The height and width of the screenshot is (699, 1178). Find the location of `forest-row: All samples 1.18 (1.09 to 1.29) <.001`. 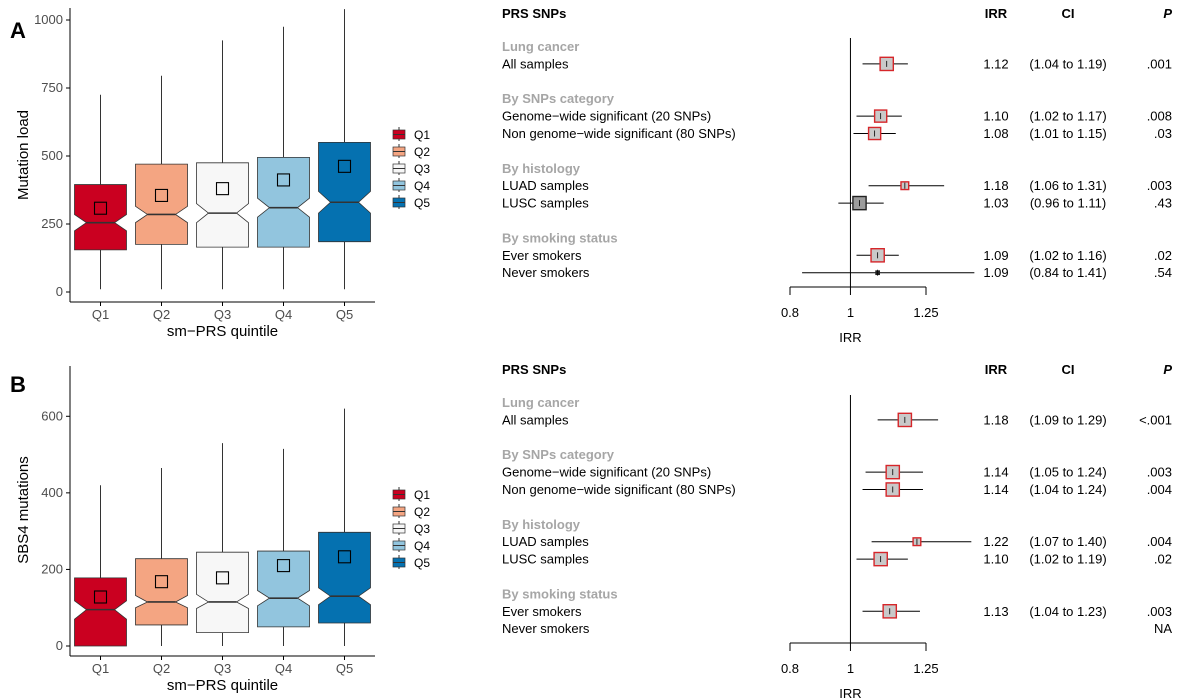

forest-row: All samples 1.18 (1.09 to 1.29) <.001 is located at coordinates (837, 419).